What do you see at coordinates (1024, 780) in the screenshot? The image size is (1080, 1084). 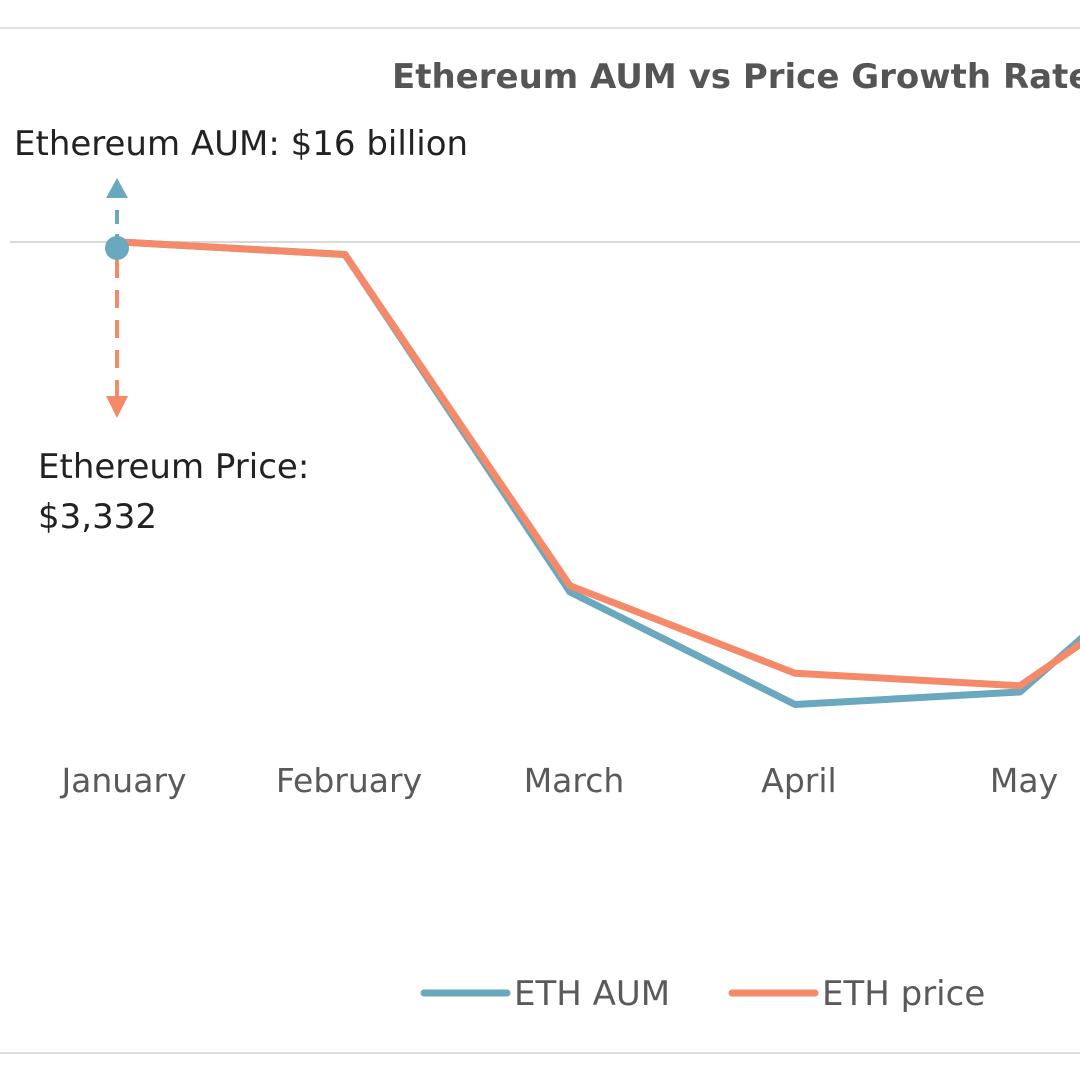 I see `x-tick-label: May` at bounding box center [1024, 780].